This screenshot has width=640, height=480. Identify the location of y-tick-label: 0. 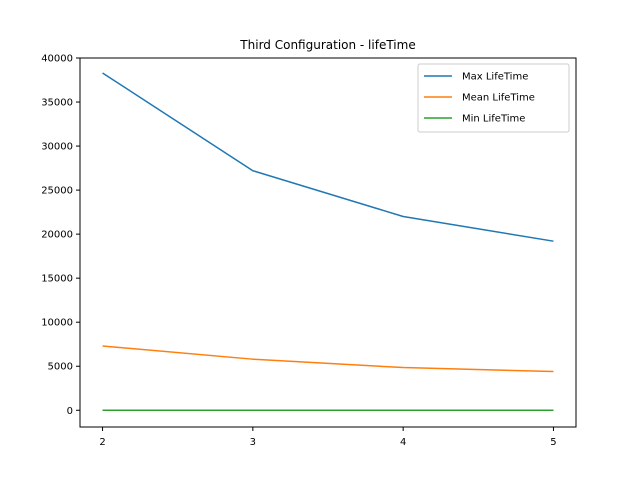
(70, 411).